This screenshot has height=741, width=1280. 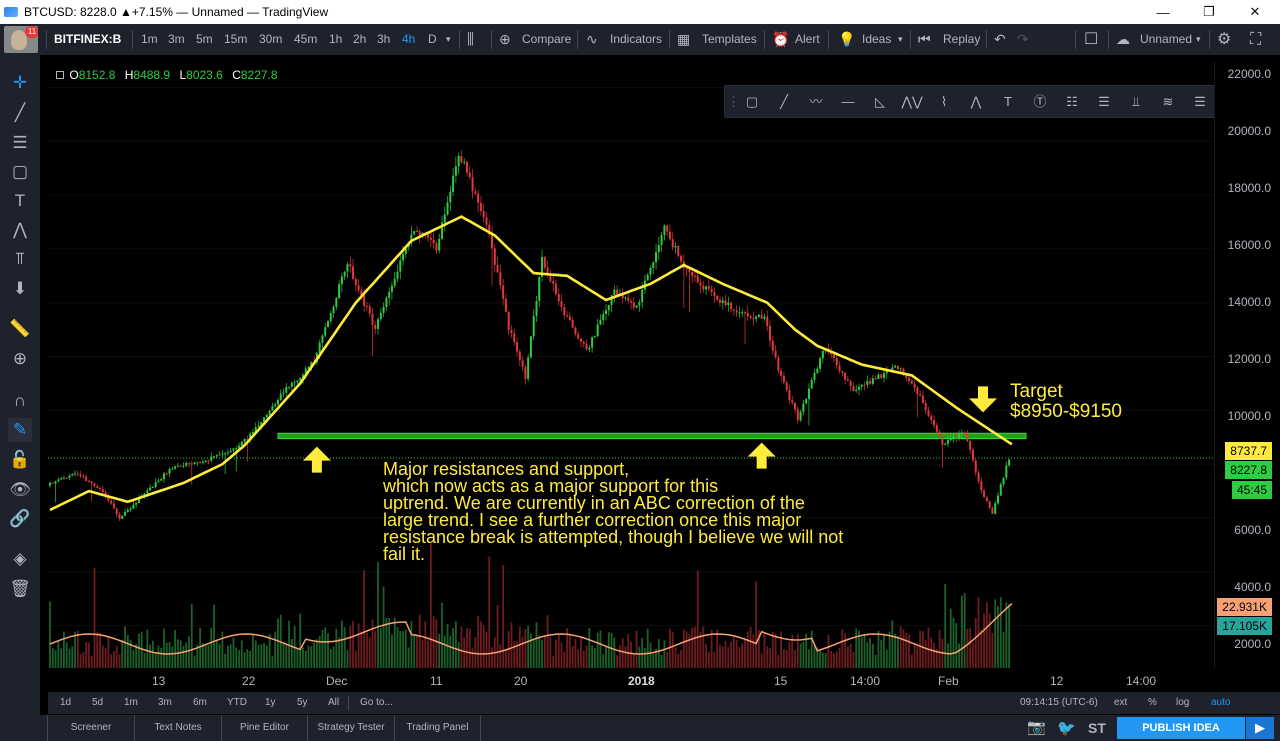 What do you see at coordinates (900, 39) in the screenshot?
I see `ideas-dropdown-icon: ▾` at bounding box center [900, 39].